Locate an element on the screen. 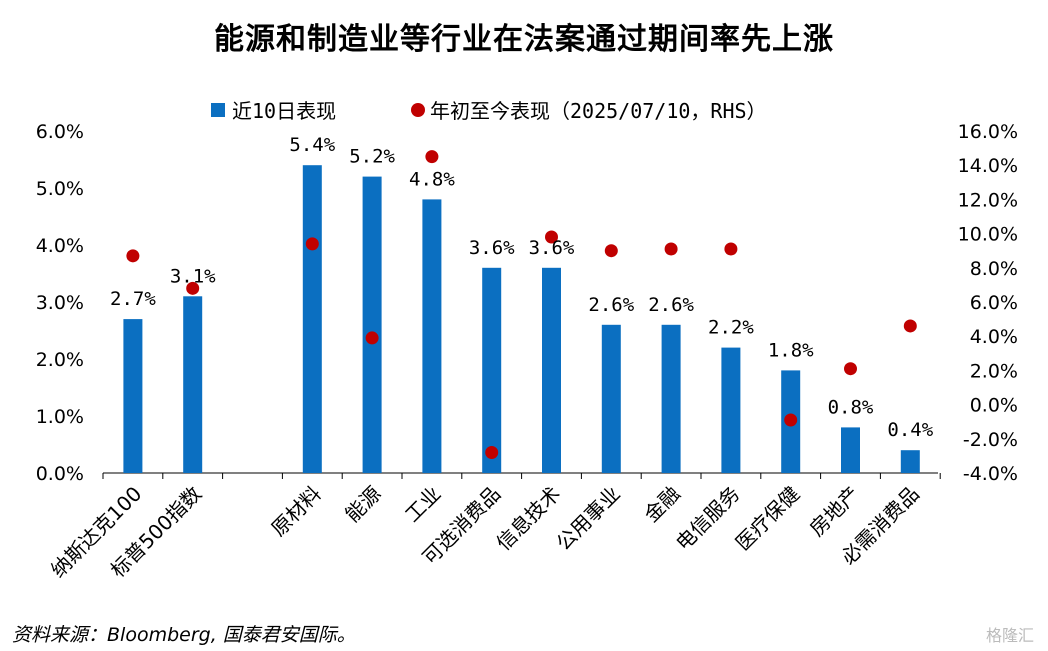  source-note: 资料来源：Bloomberg, 国泰君安国际。 is located at coordinates (184, 635).